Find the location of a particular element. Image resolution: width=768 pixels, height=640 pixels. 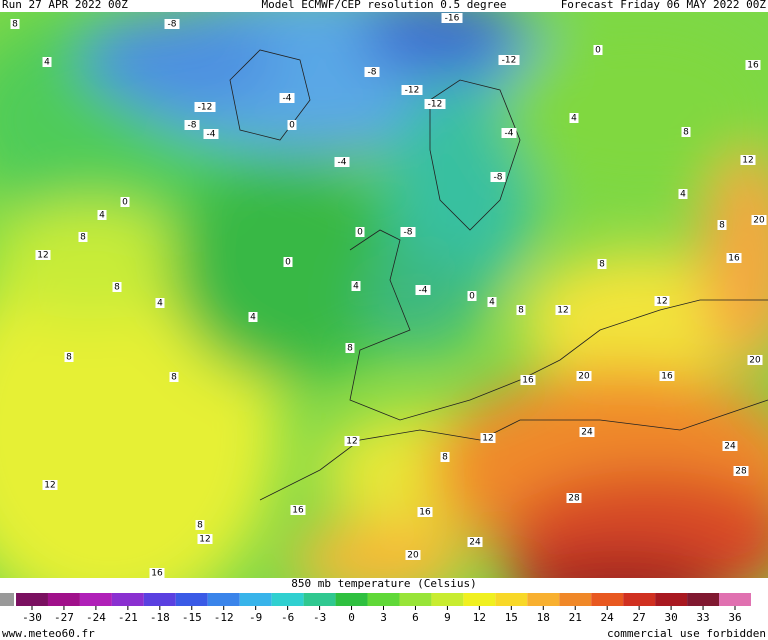

colorbar-tick-label: 36 is located at coordinates (734, 617).